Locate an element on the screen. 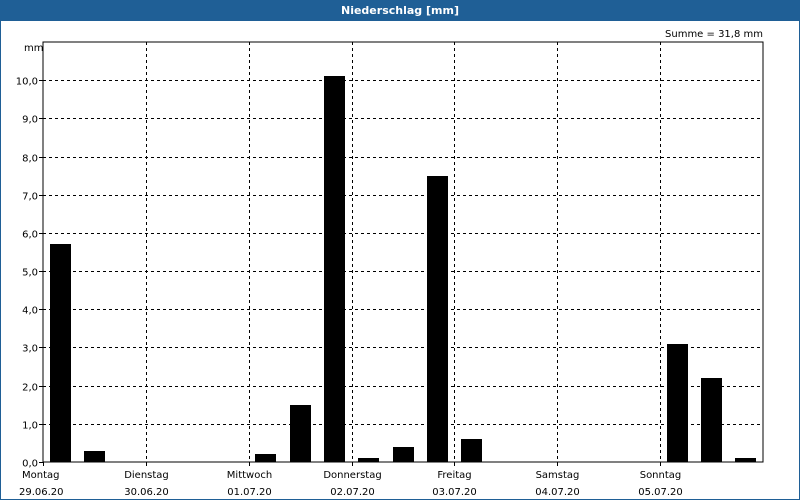 Image resolution: width=800 pixels, height=501 pixels. x-day-label: Montag is located at coordinates (40, 475).